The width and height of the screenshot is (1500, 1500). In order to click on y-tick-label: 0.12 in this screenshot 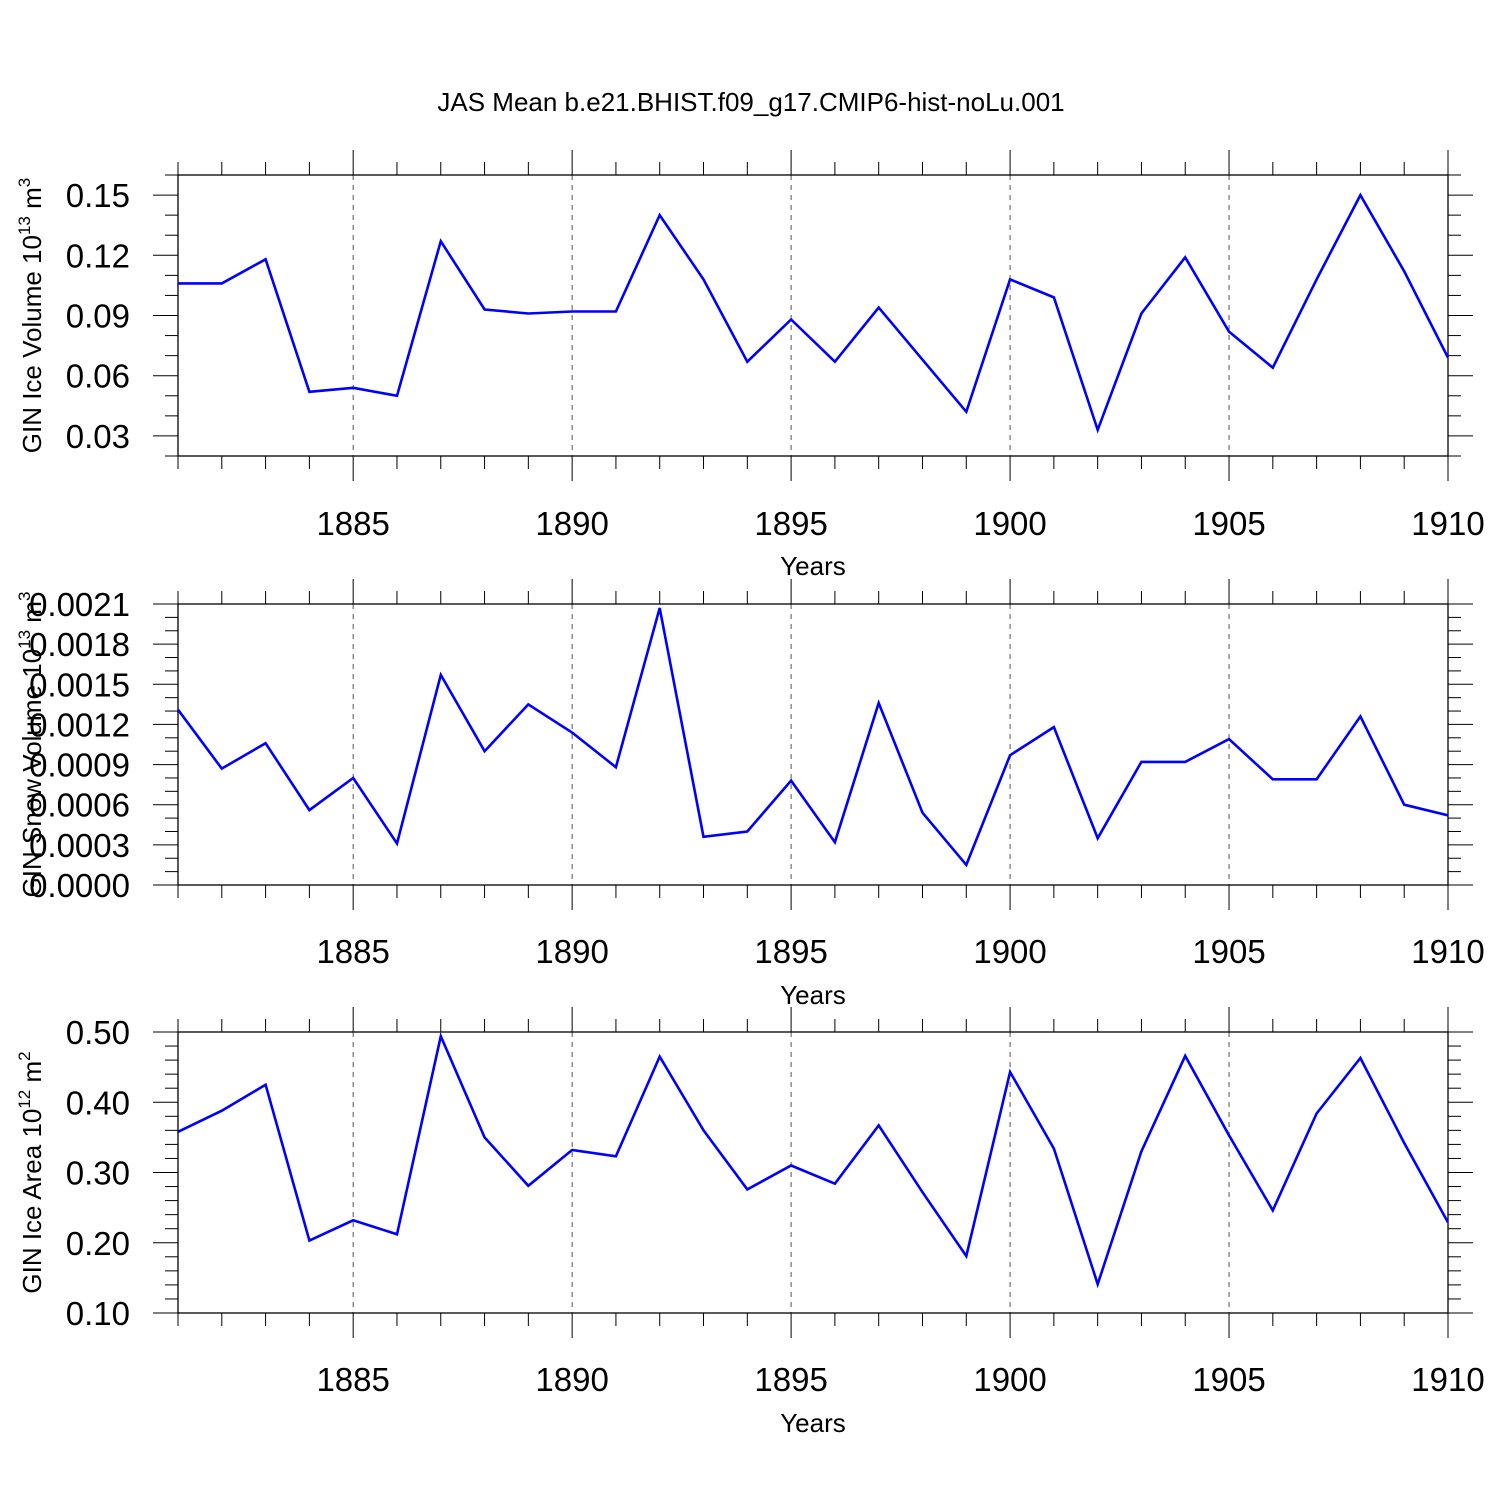, I will do `click(98, 255)`.